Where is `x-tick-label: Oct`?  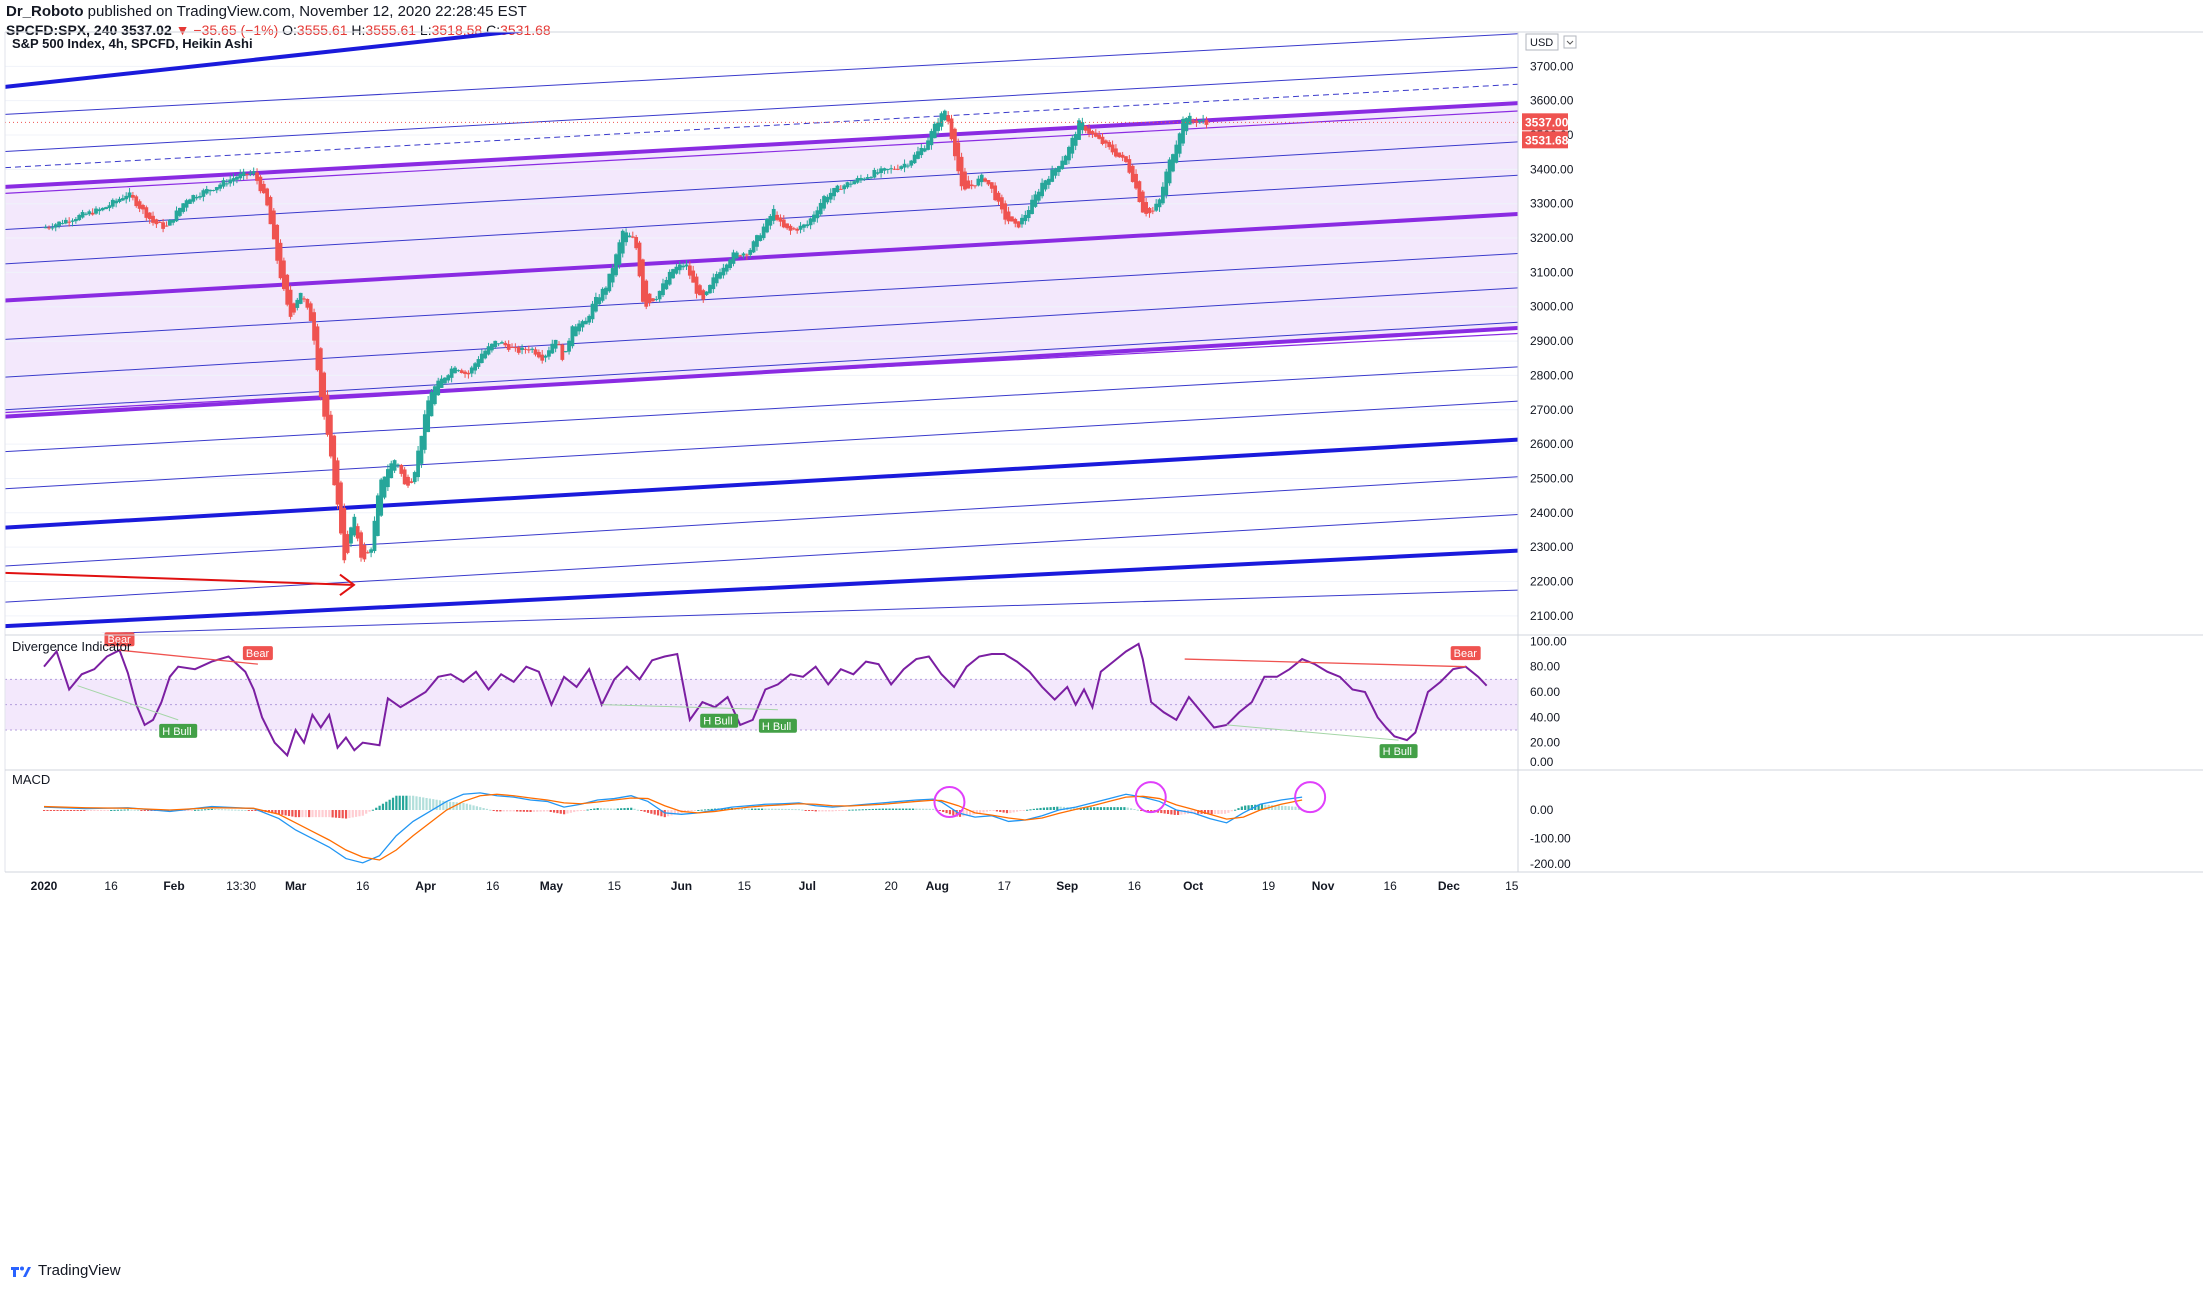
x-tick-label: Oct is located at coordinates (1193, 886).